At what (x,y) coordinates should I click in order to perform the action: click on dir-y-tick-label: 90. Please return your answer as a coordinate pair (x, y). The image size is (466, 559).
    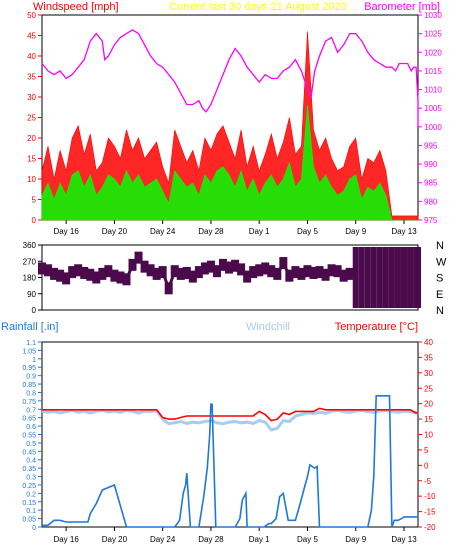
    Looking at the image, I should click on (31, 294).